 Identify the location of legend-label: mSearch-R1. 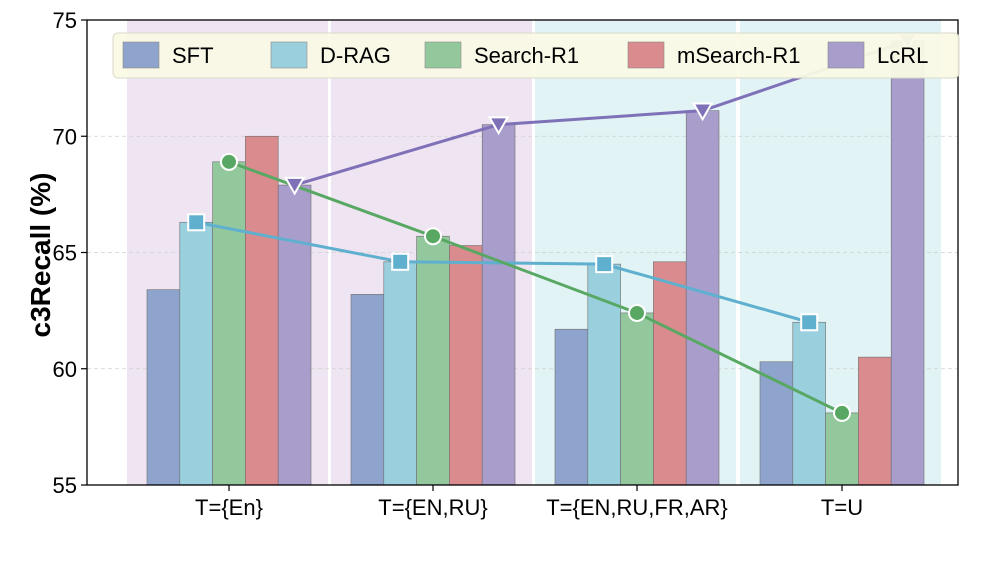
(738, 55).